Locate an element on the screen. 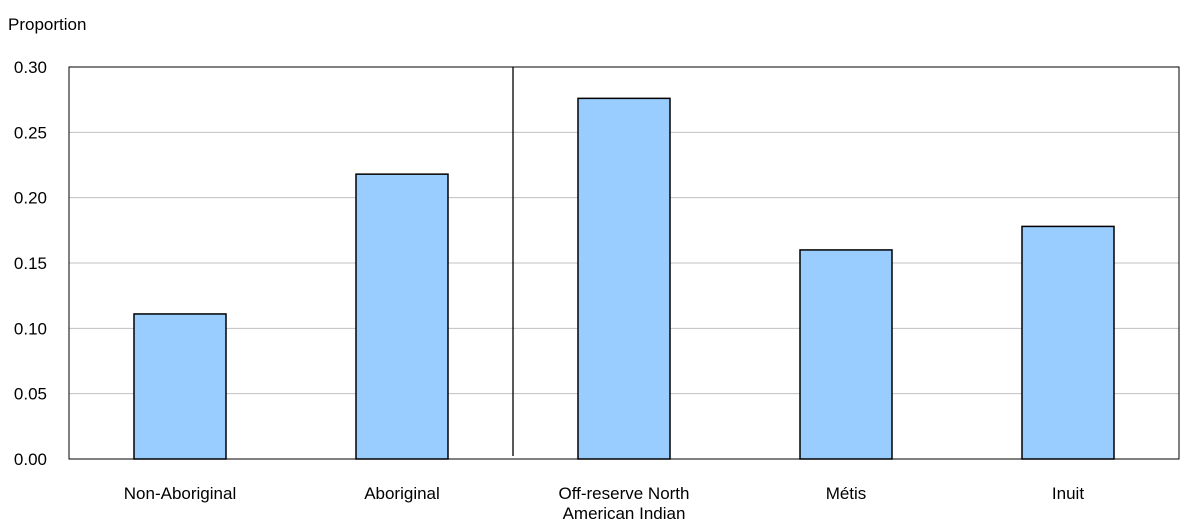  x-category-label: American Indian is located at coordinates (624, 513).